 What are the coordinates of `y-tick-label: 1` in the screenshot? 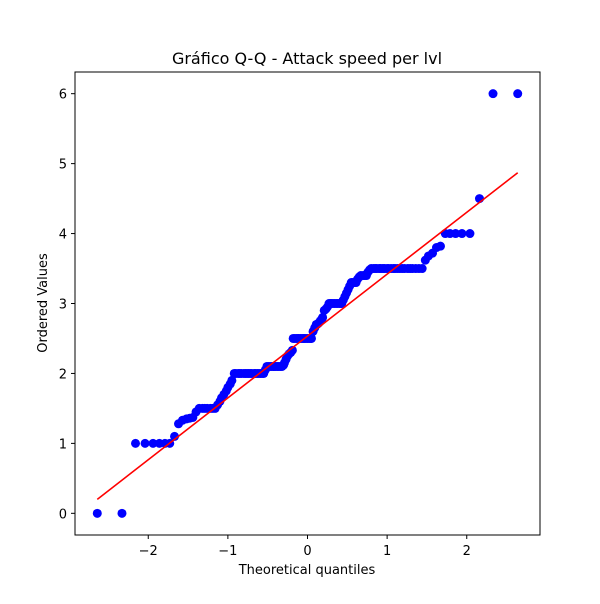 It's located at (63, 444).